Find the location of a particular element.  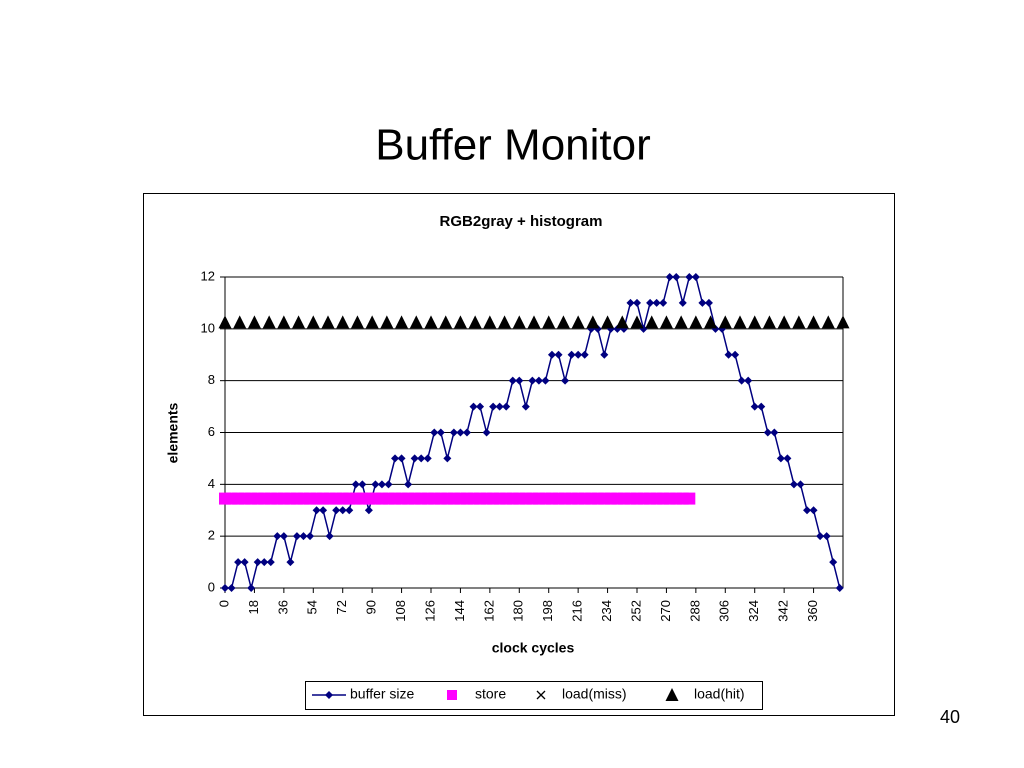

x-tick-label: 252 is located at coordinates (635, 611).